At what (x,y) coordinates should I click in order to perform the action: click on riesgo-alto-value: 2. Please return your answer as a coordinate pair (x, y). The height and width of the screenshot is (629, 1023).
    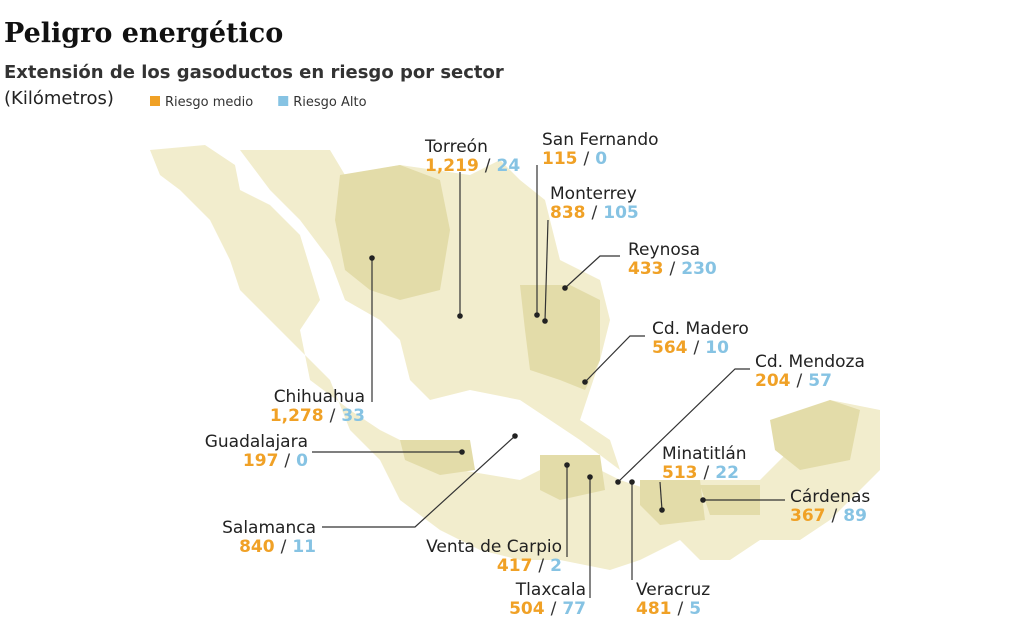
    Looking at the image, I should click on (556, 566).